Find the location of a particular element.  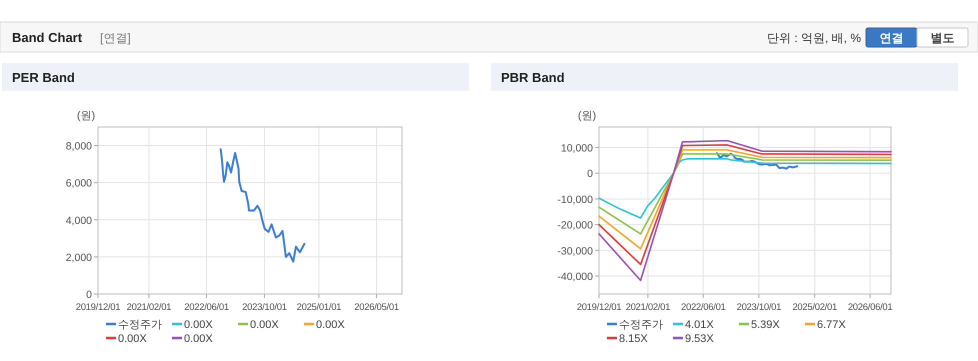

legend-label: 4.01X is located at coordinates (699, 325).